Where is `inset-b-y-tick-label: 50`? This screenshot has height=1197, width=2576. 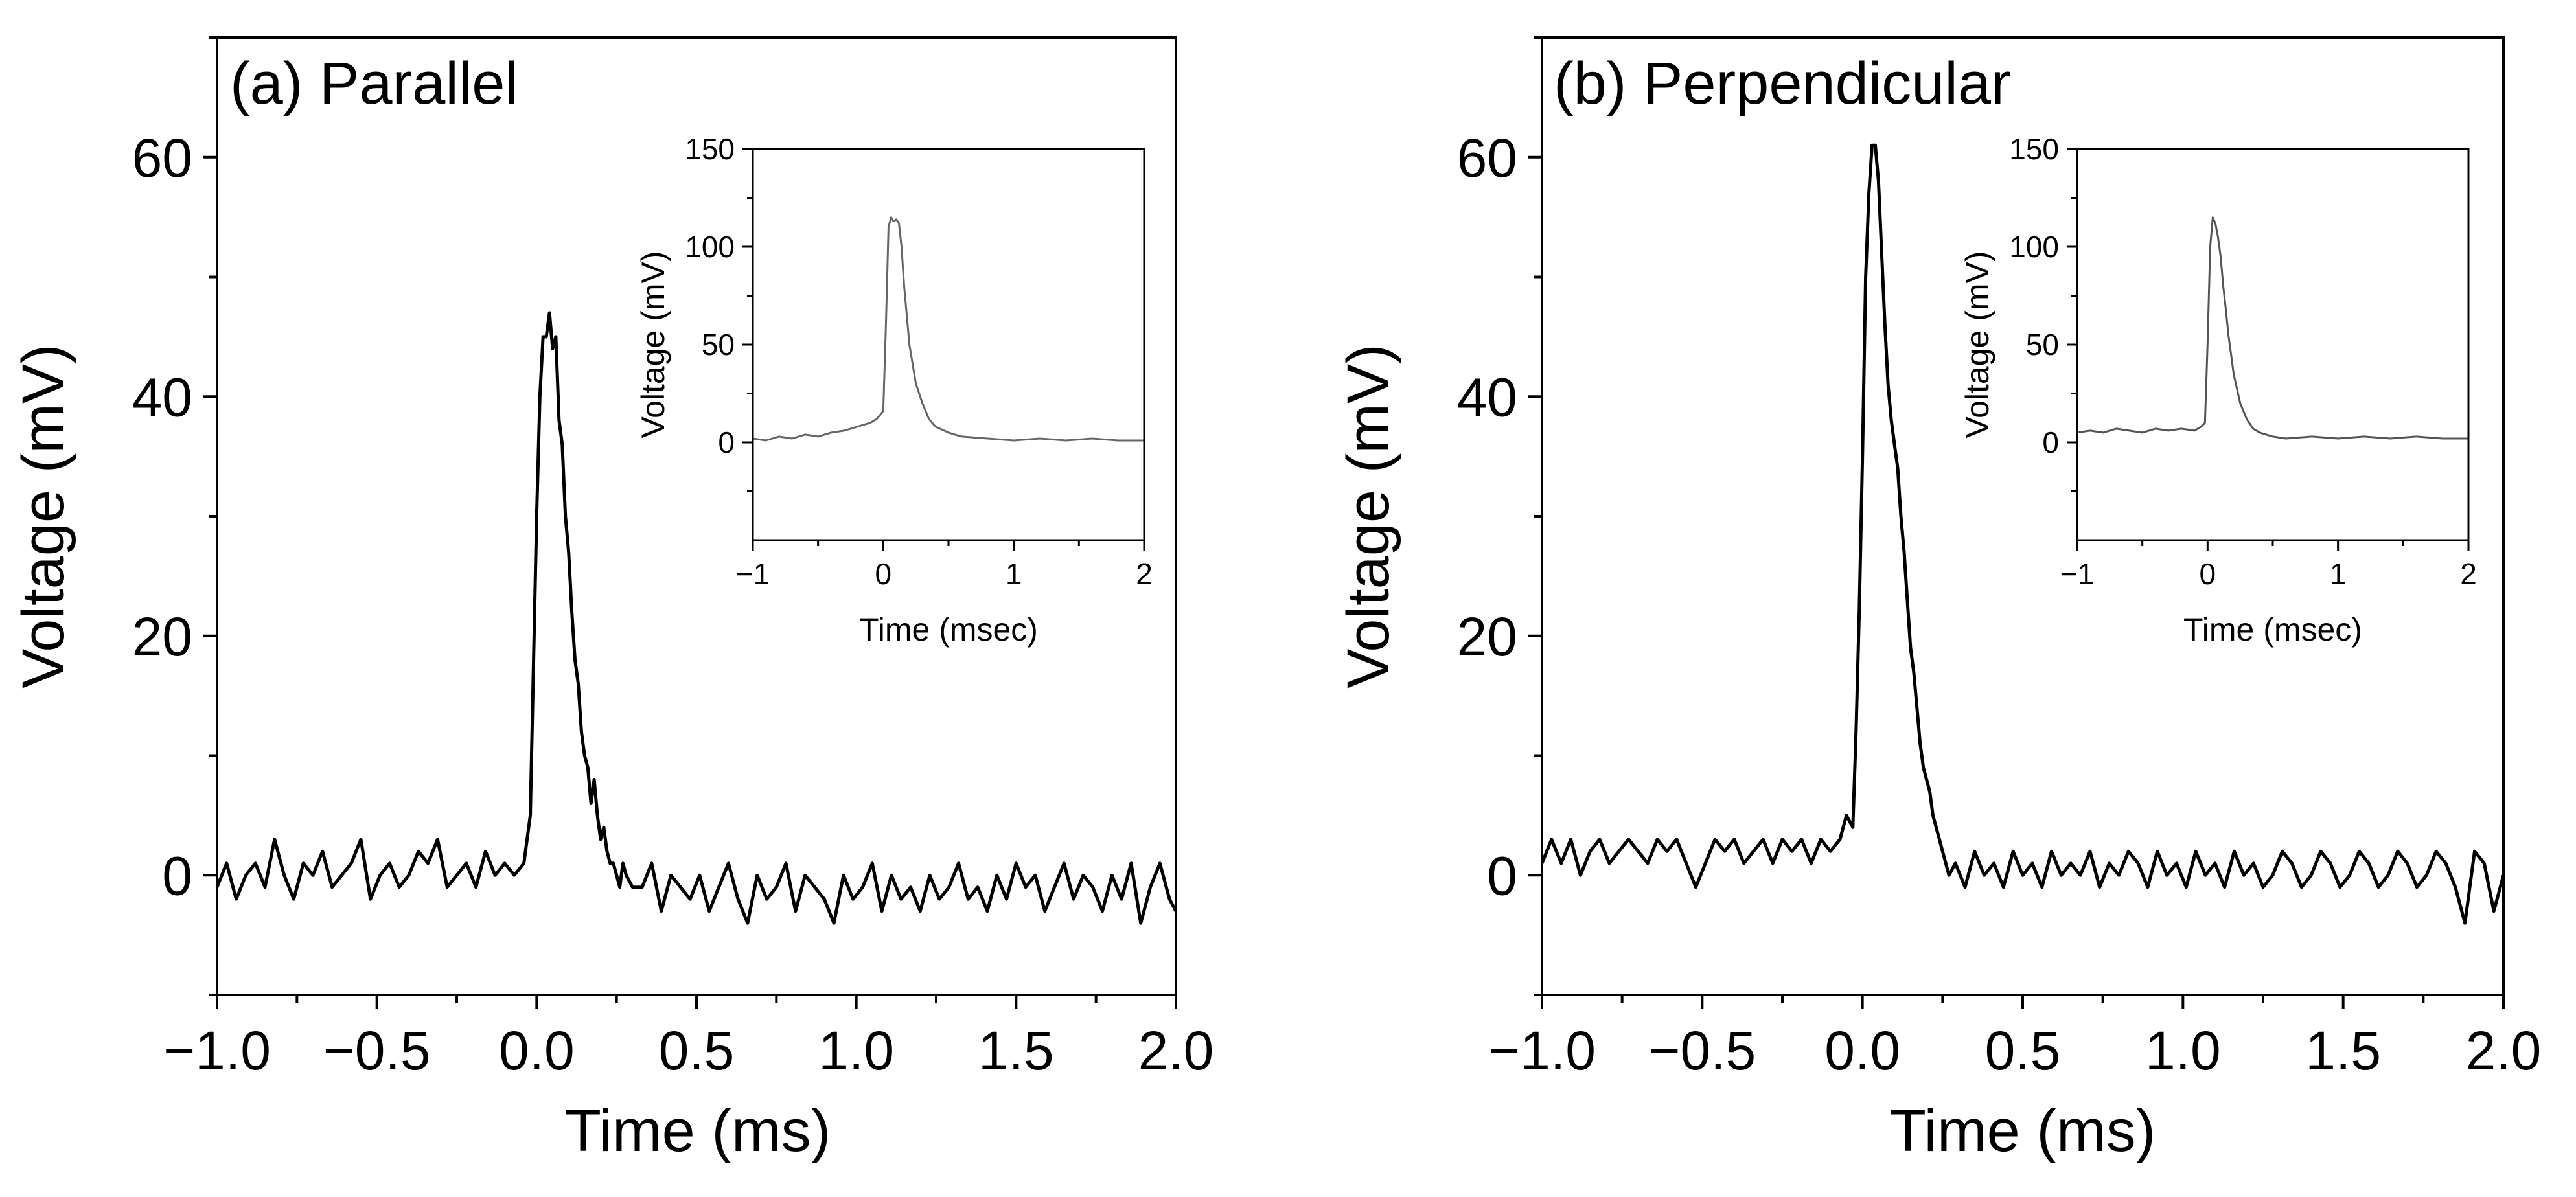 inset-b-y-tick-label: 50 is located at coordinates (2042, 344).